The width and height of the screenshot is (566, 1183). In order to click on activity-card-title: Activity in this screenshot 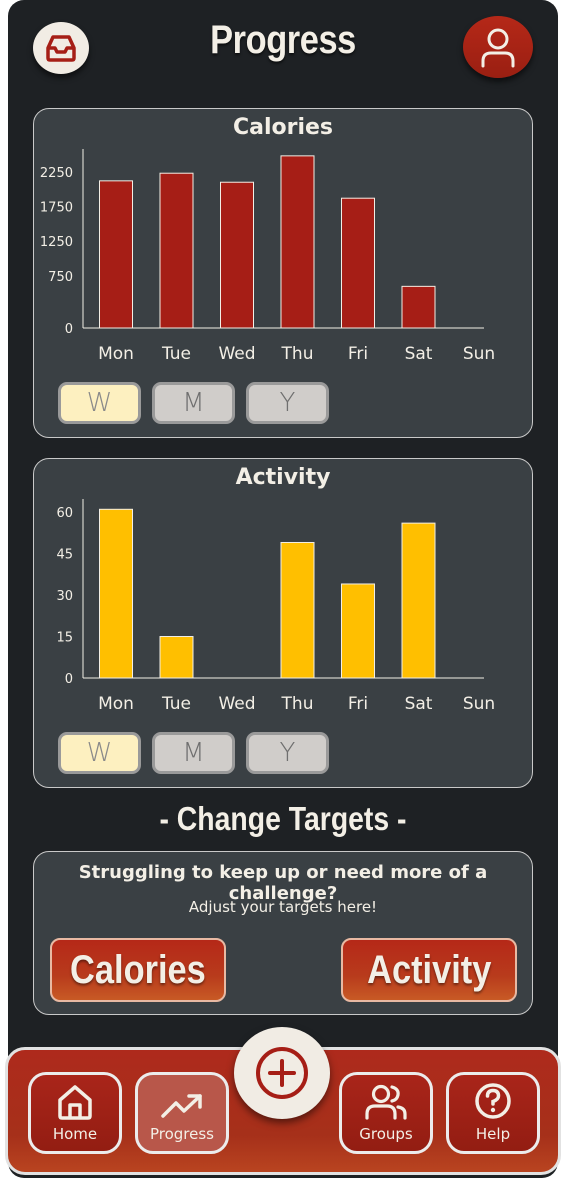, I will do `click(283, 477)`.